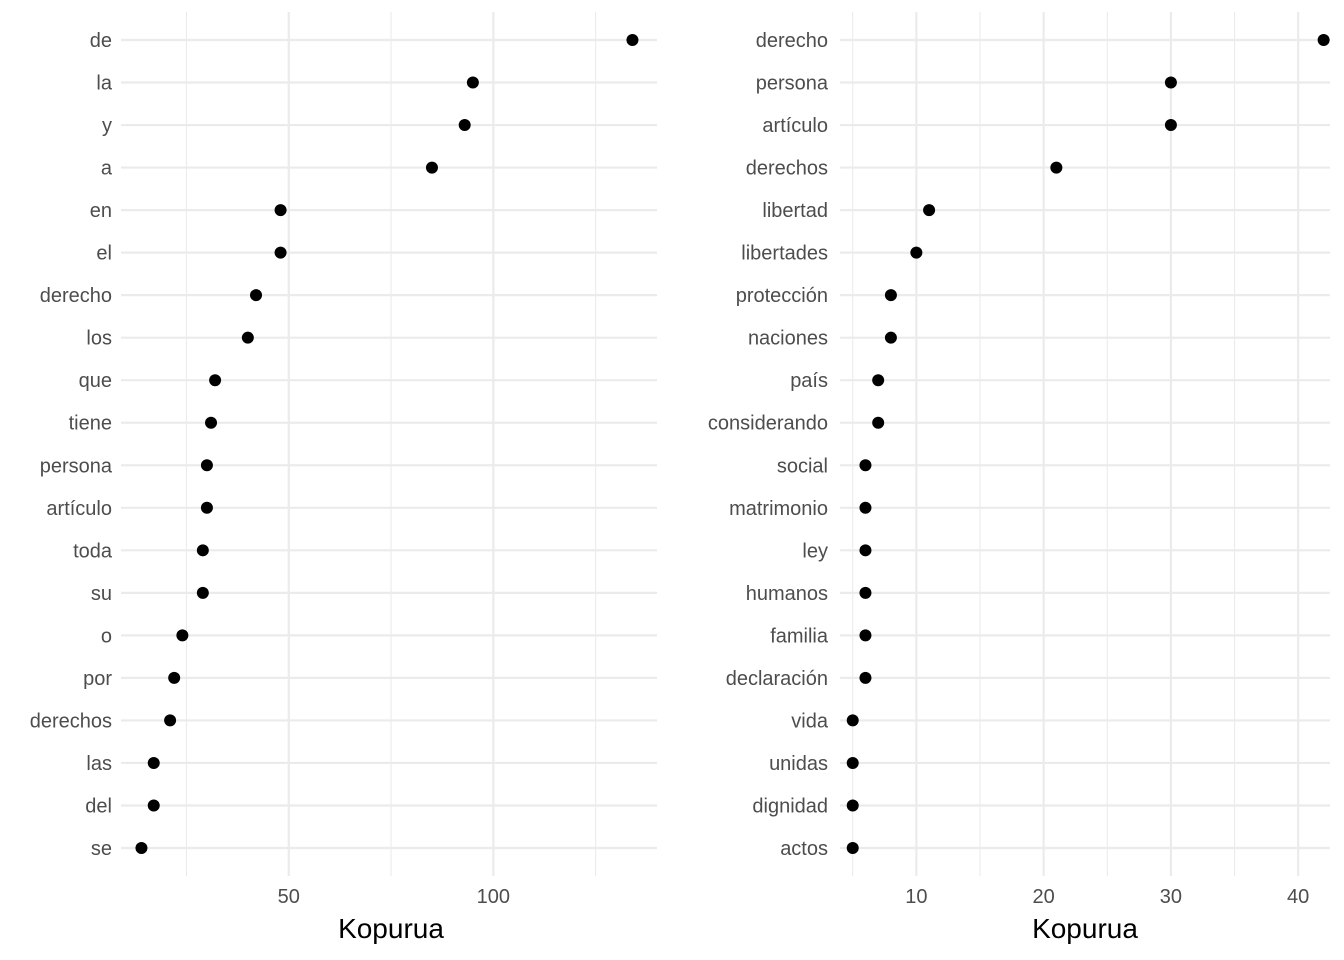  Describe the element at coordinates (99, 339) in the screenshot. I see `y-tick-label: los` at that location.